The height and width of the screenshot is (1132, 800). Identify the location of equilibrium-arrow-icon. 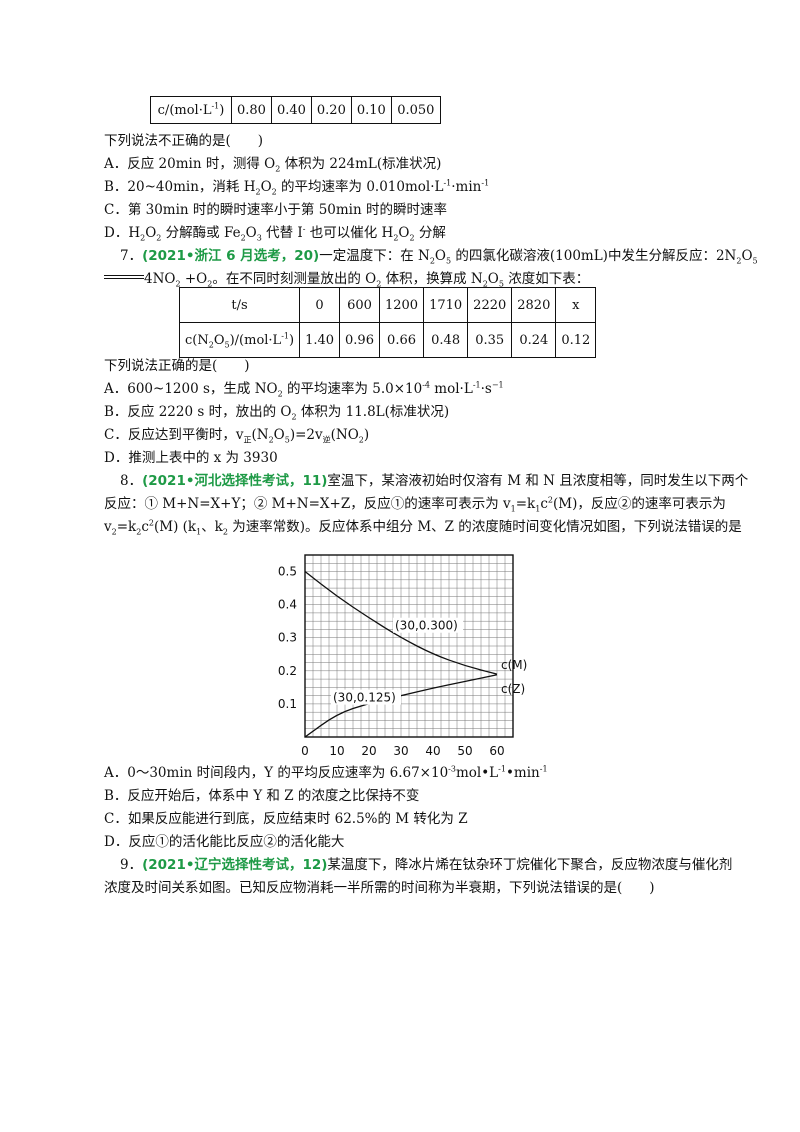
(124, 278).